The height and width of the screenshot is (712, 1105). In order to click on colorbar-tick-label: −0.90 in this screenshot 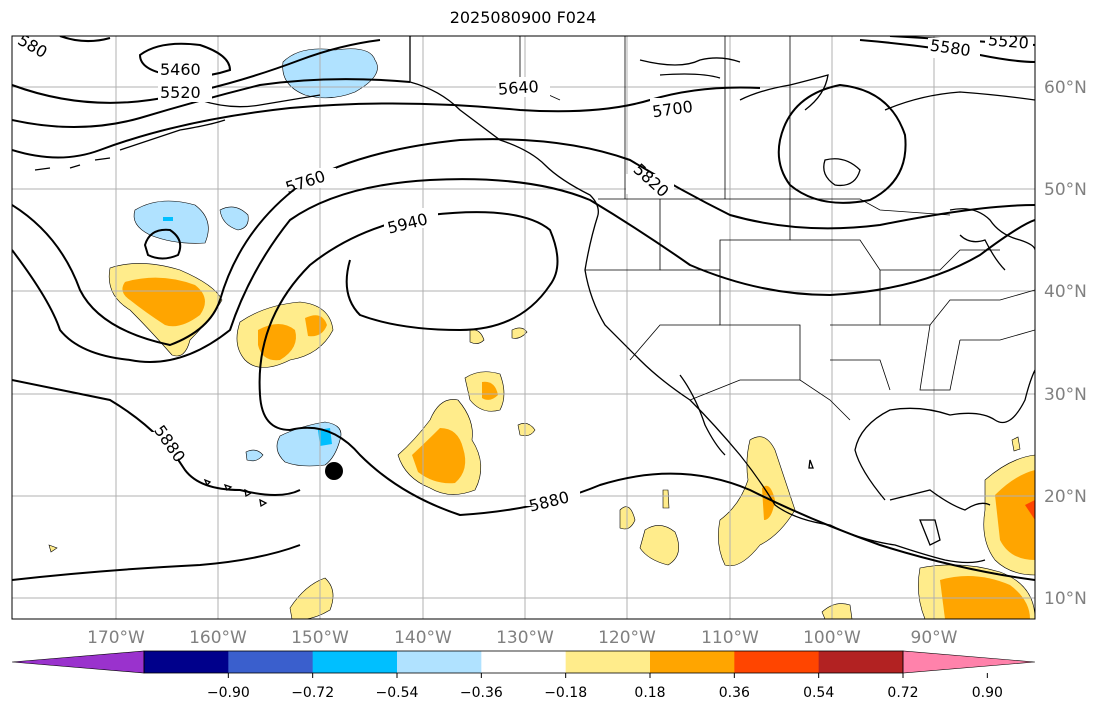, I will do `click(228, 693)`.